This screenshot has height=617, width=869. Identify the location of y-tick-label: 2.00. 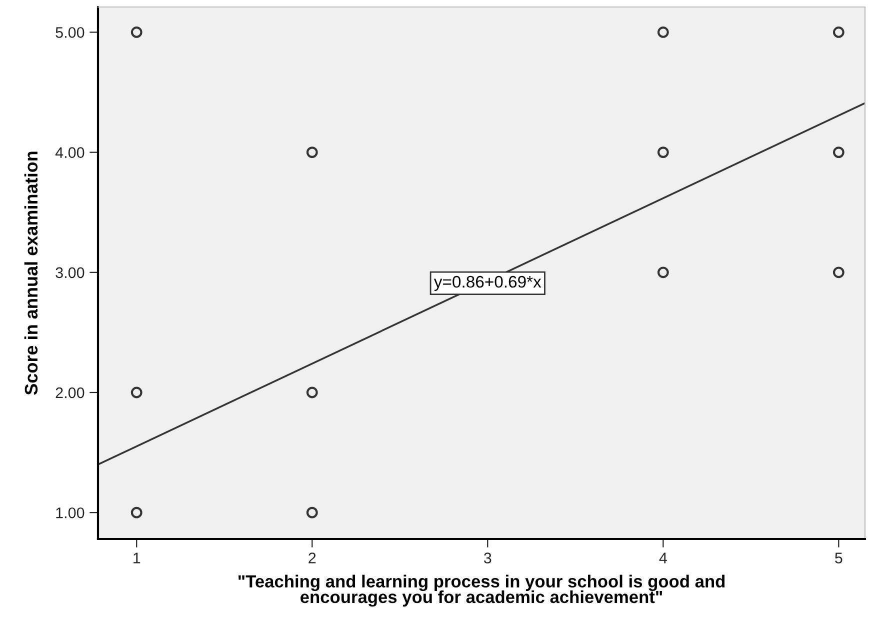
(70, 392).